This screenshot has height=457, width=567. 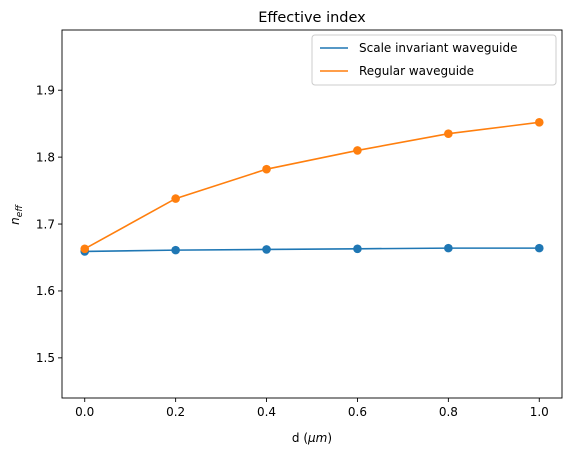 I want to click on y-tick-label: 1.9, so click(x=45, y=91).